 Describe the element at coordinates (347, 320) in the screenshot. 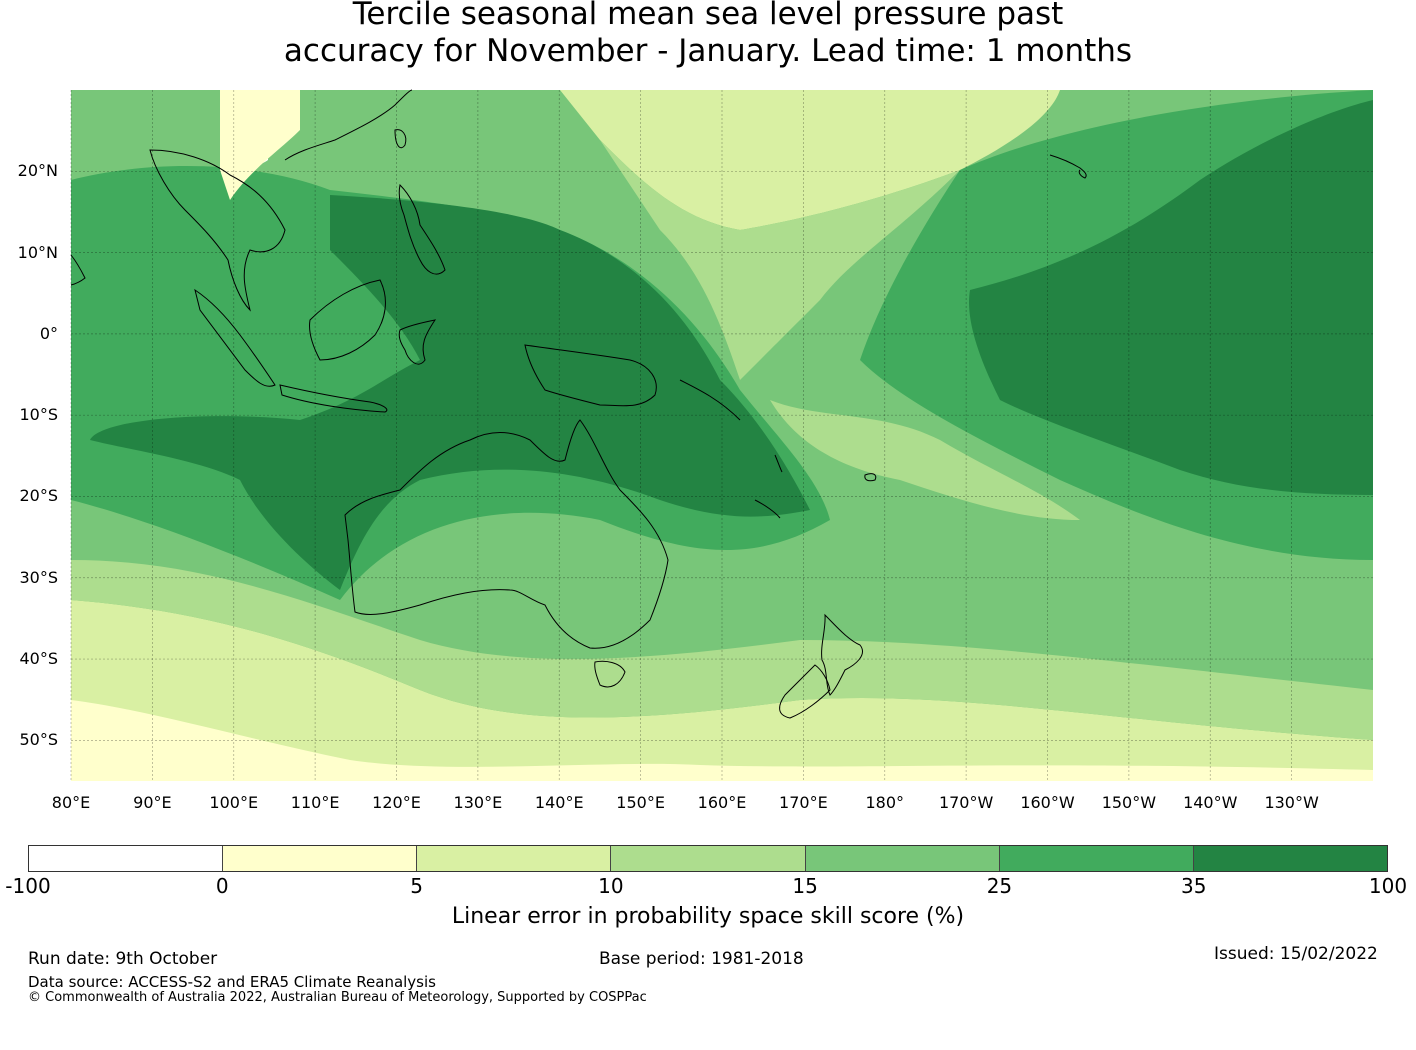

I see `coastline-borneo` at that location.